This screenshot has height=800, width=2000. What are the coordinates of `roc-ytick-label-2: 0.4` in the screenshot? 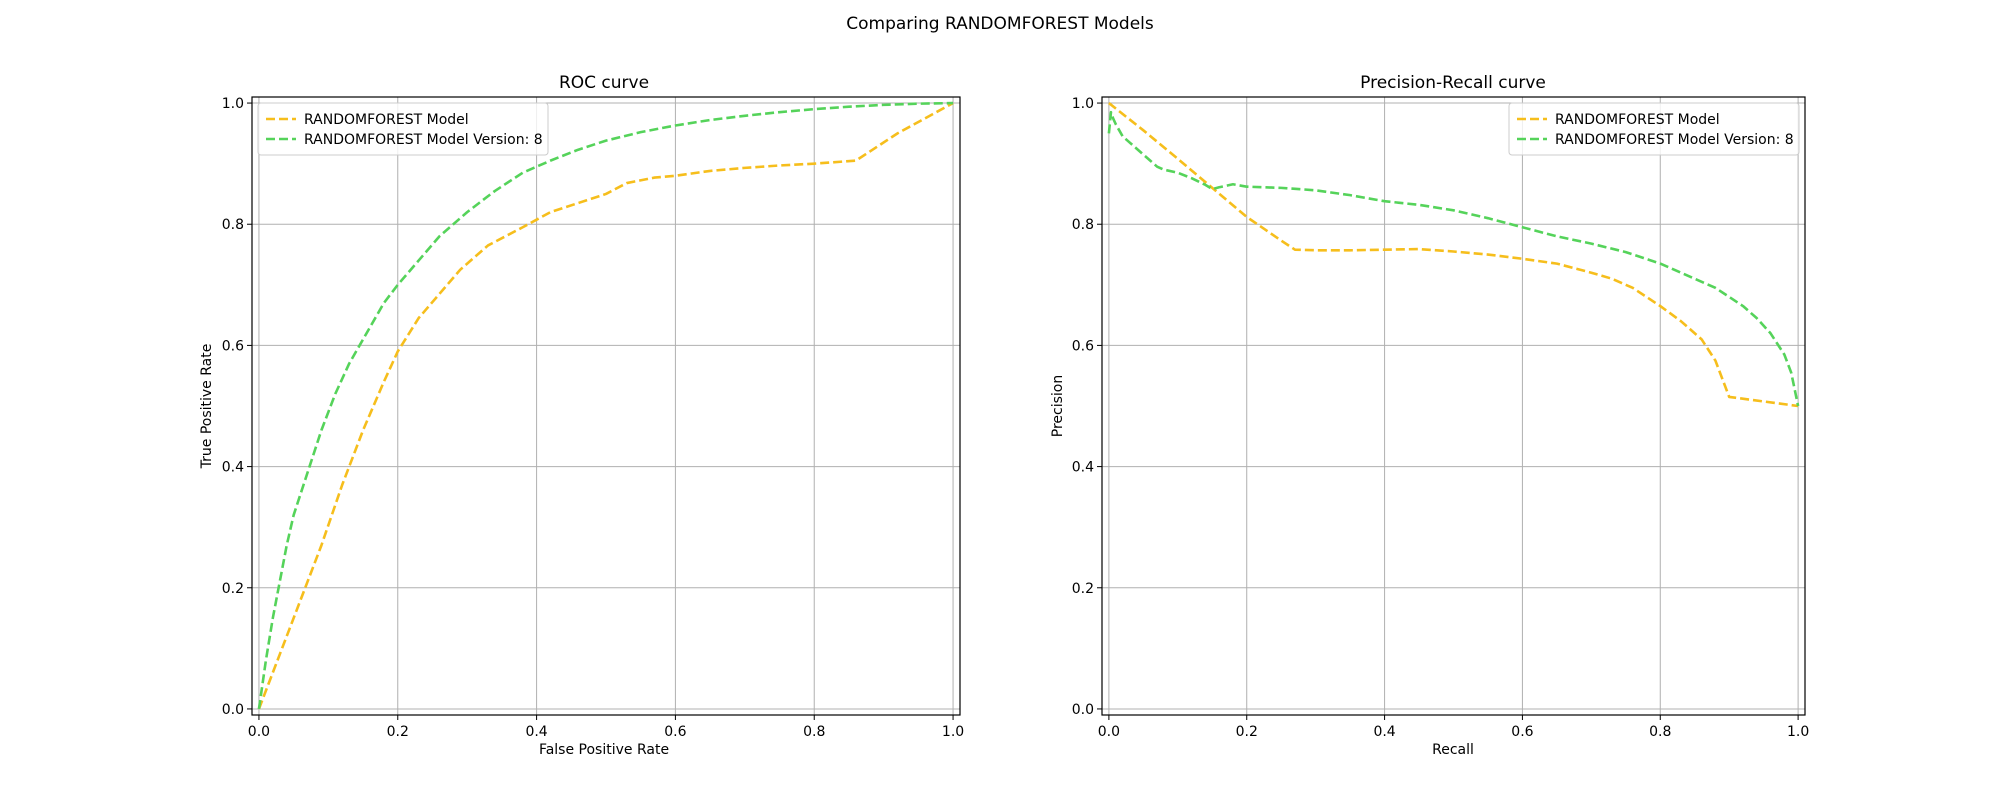 It's located at (233, 468).